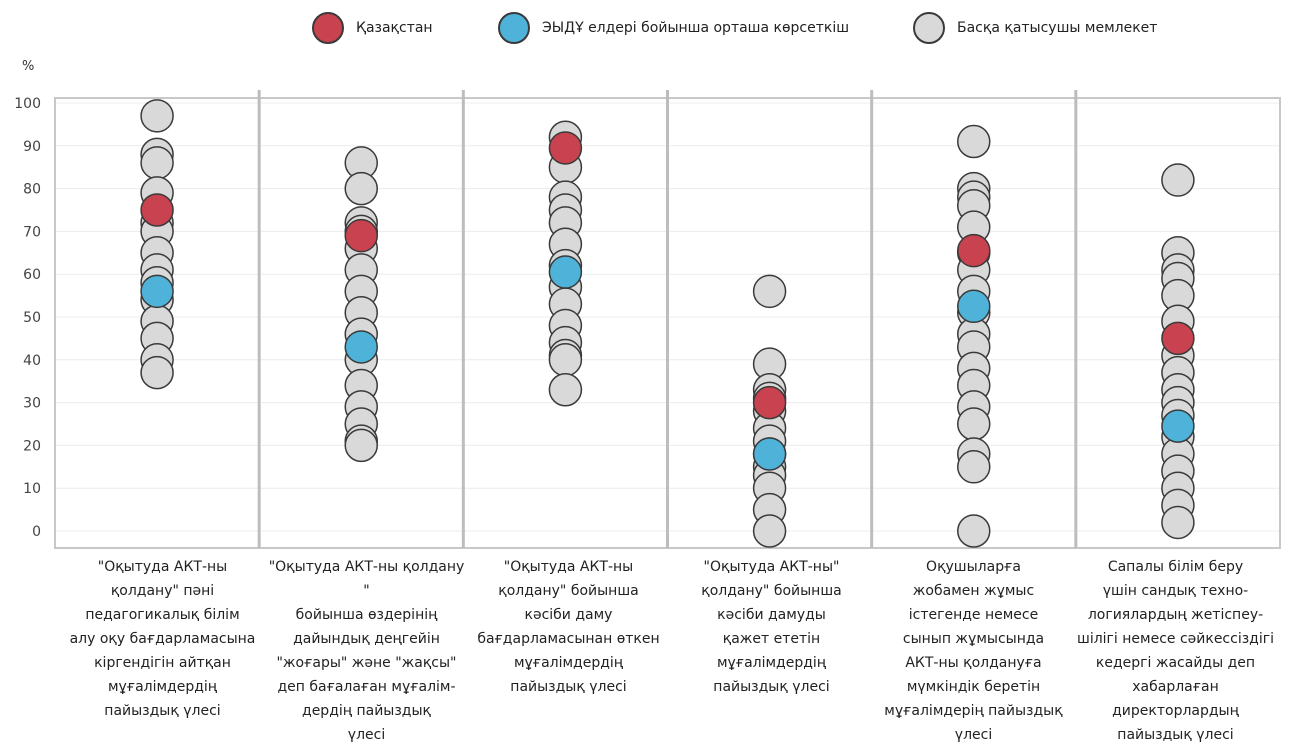 This screenshot has height=747, width=1292. What do you see at coordinates (32, 190) in the screenshot?
I see `y-tick-label-80: 80` at bounding box center [32, 190].